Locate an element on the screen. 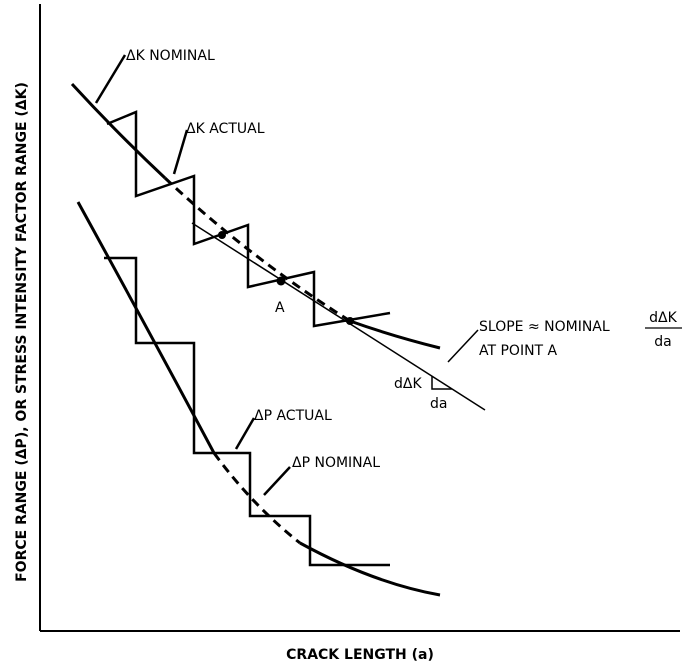 The width and height of the screenshot is (684, 666). label-slope-line1: SLOPE ≈ NOMINAL is located at coordinates (544, 327).